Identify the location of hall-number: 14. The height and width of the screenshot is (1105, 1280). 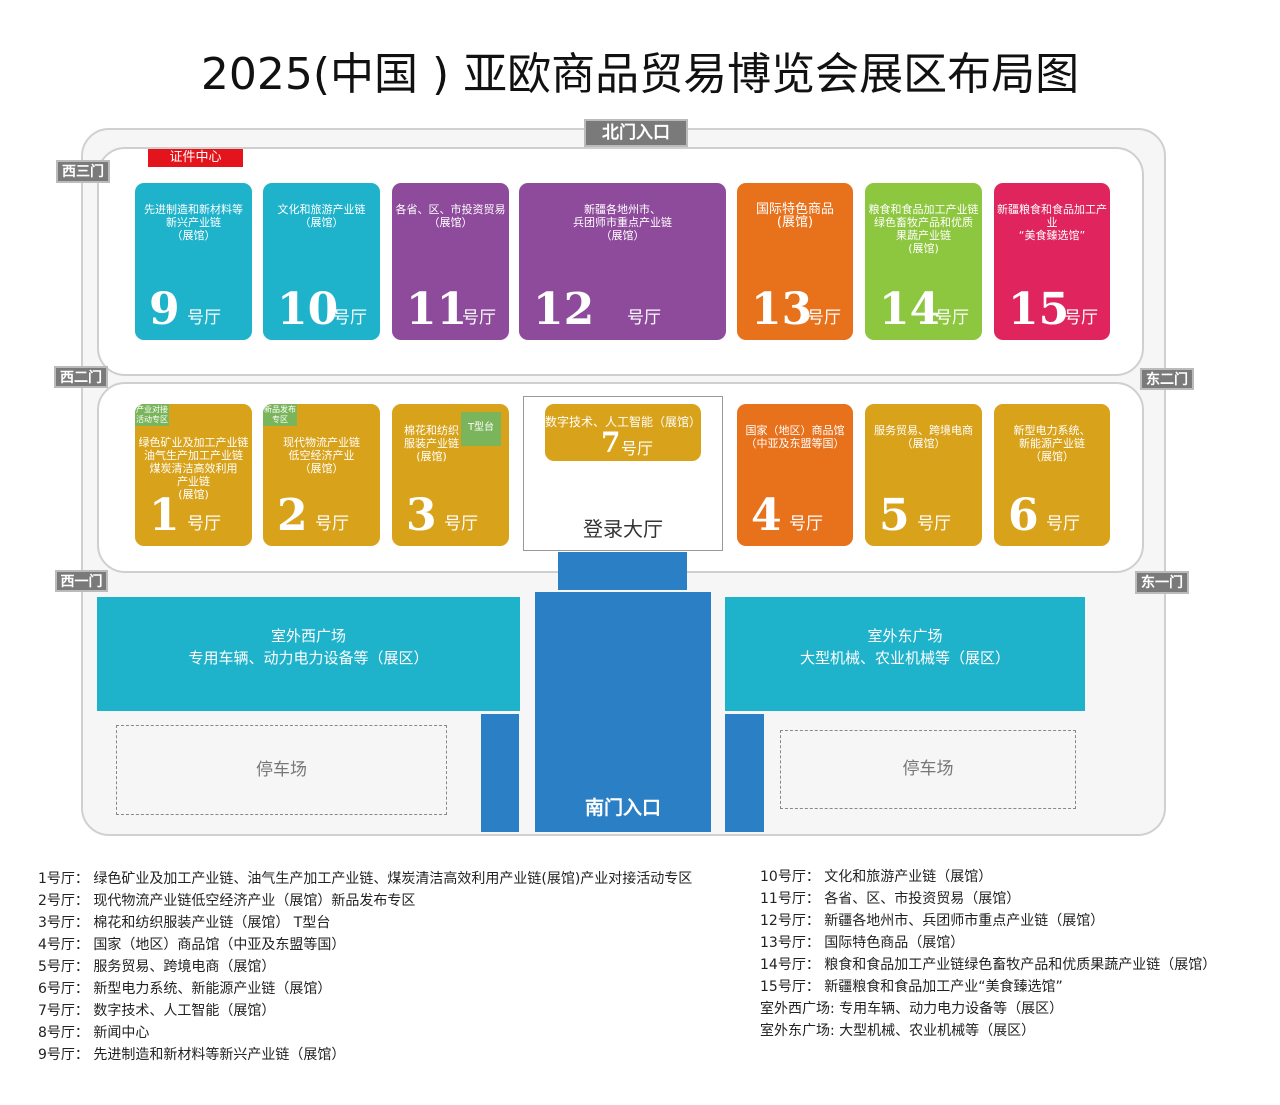
(910, 309).